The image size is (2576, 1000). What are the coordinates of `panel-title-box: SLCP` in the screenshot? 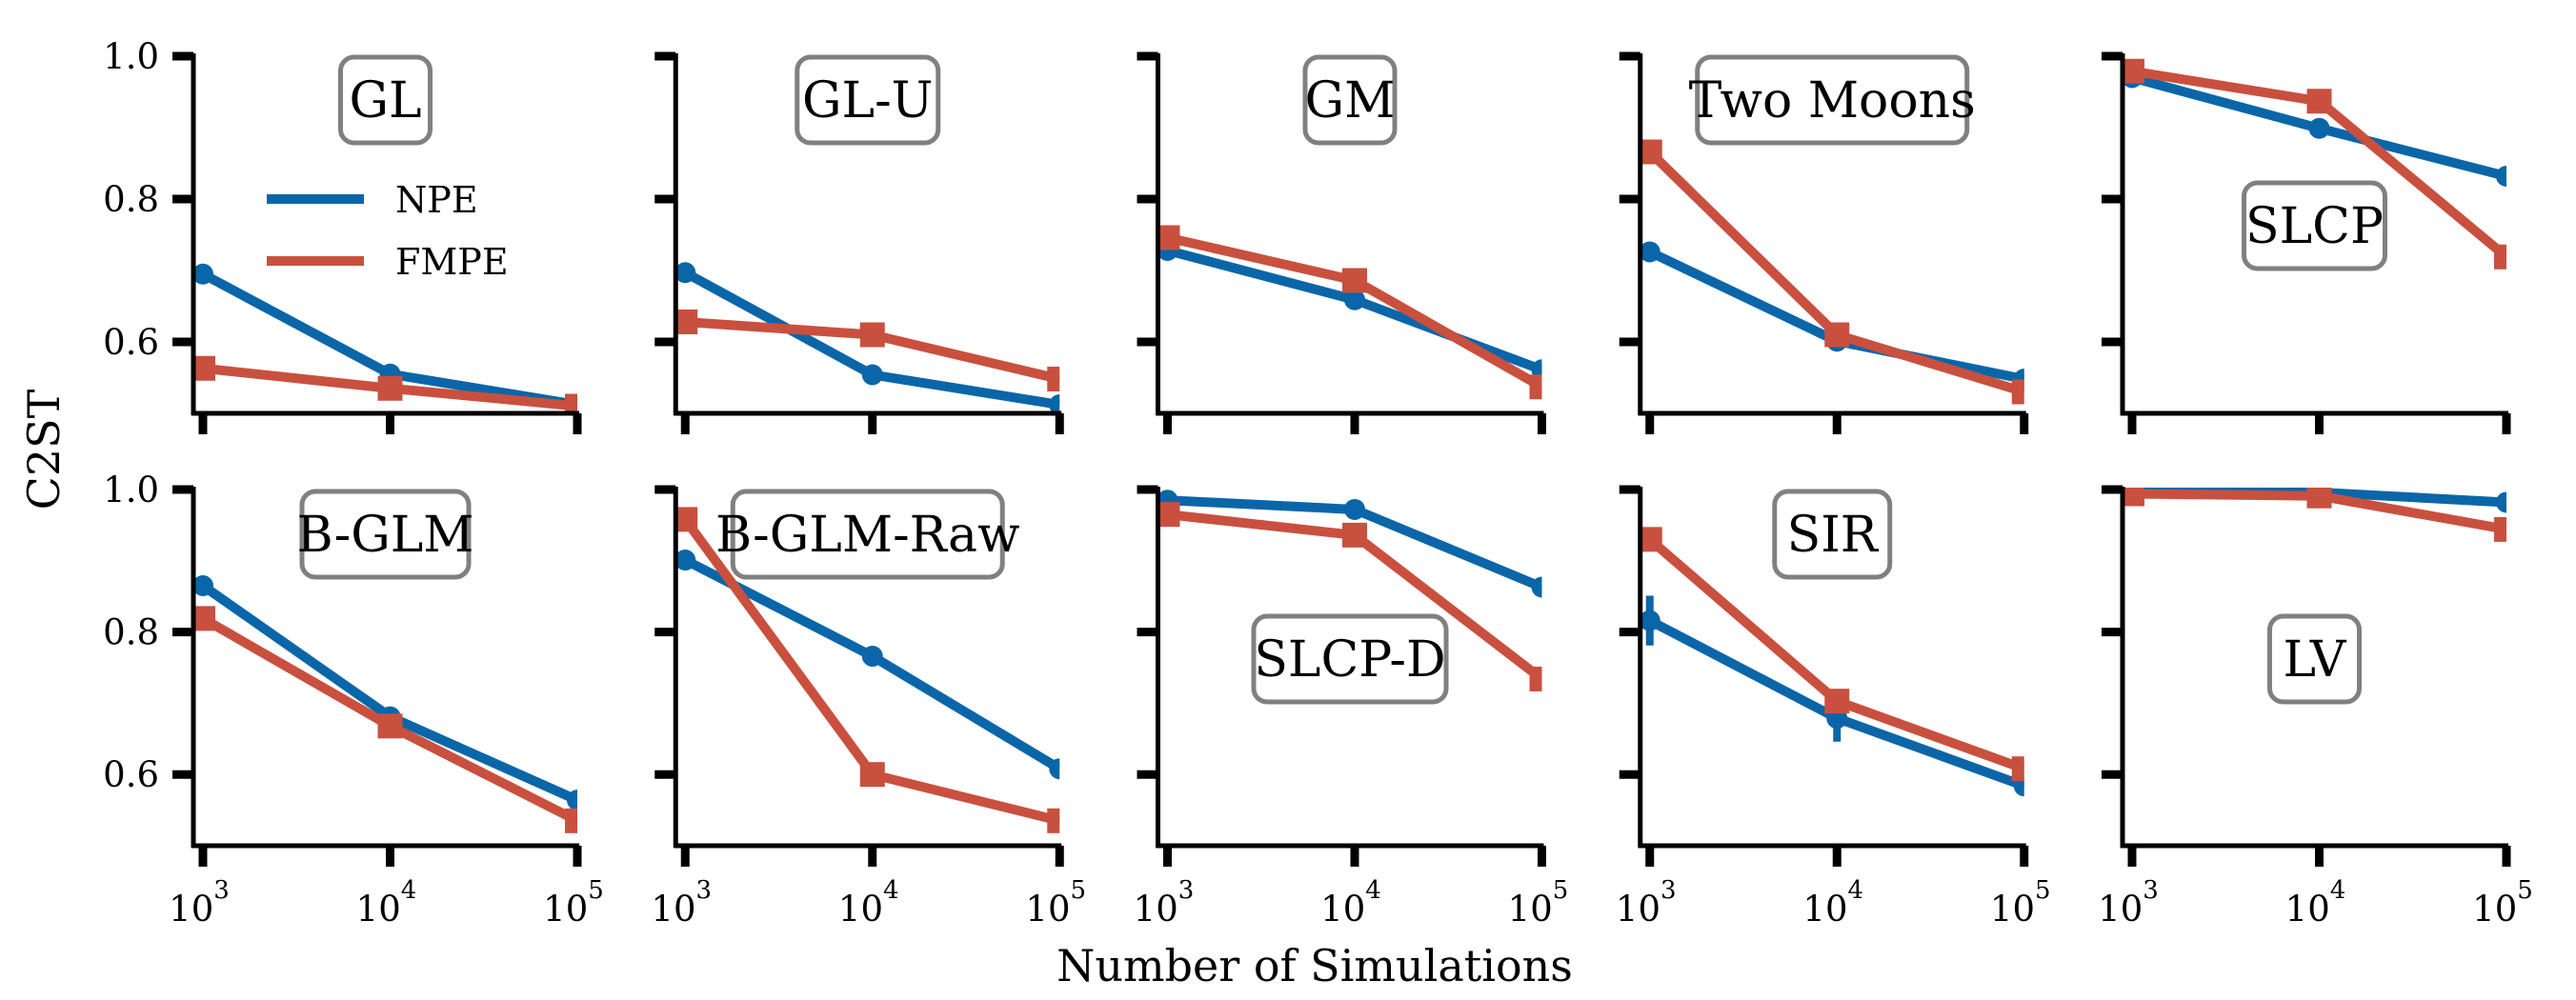 It's located at (2314, 225).